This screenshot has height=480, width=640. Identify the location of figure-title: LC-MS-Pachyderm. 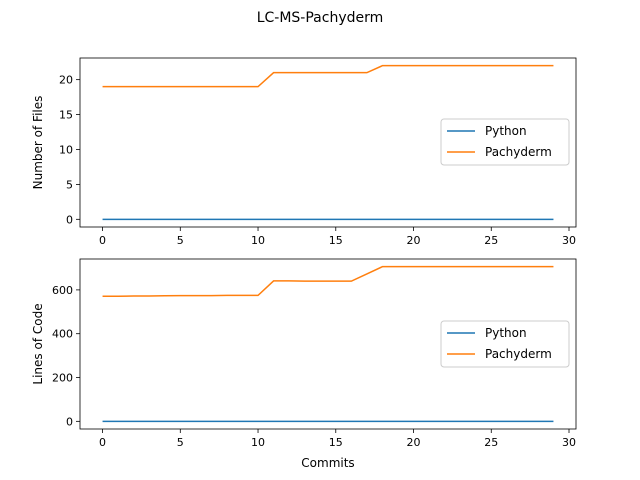
(320, 18).